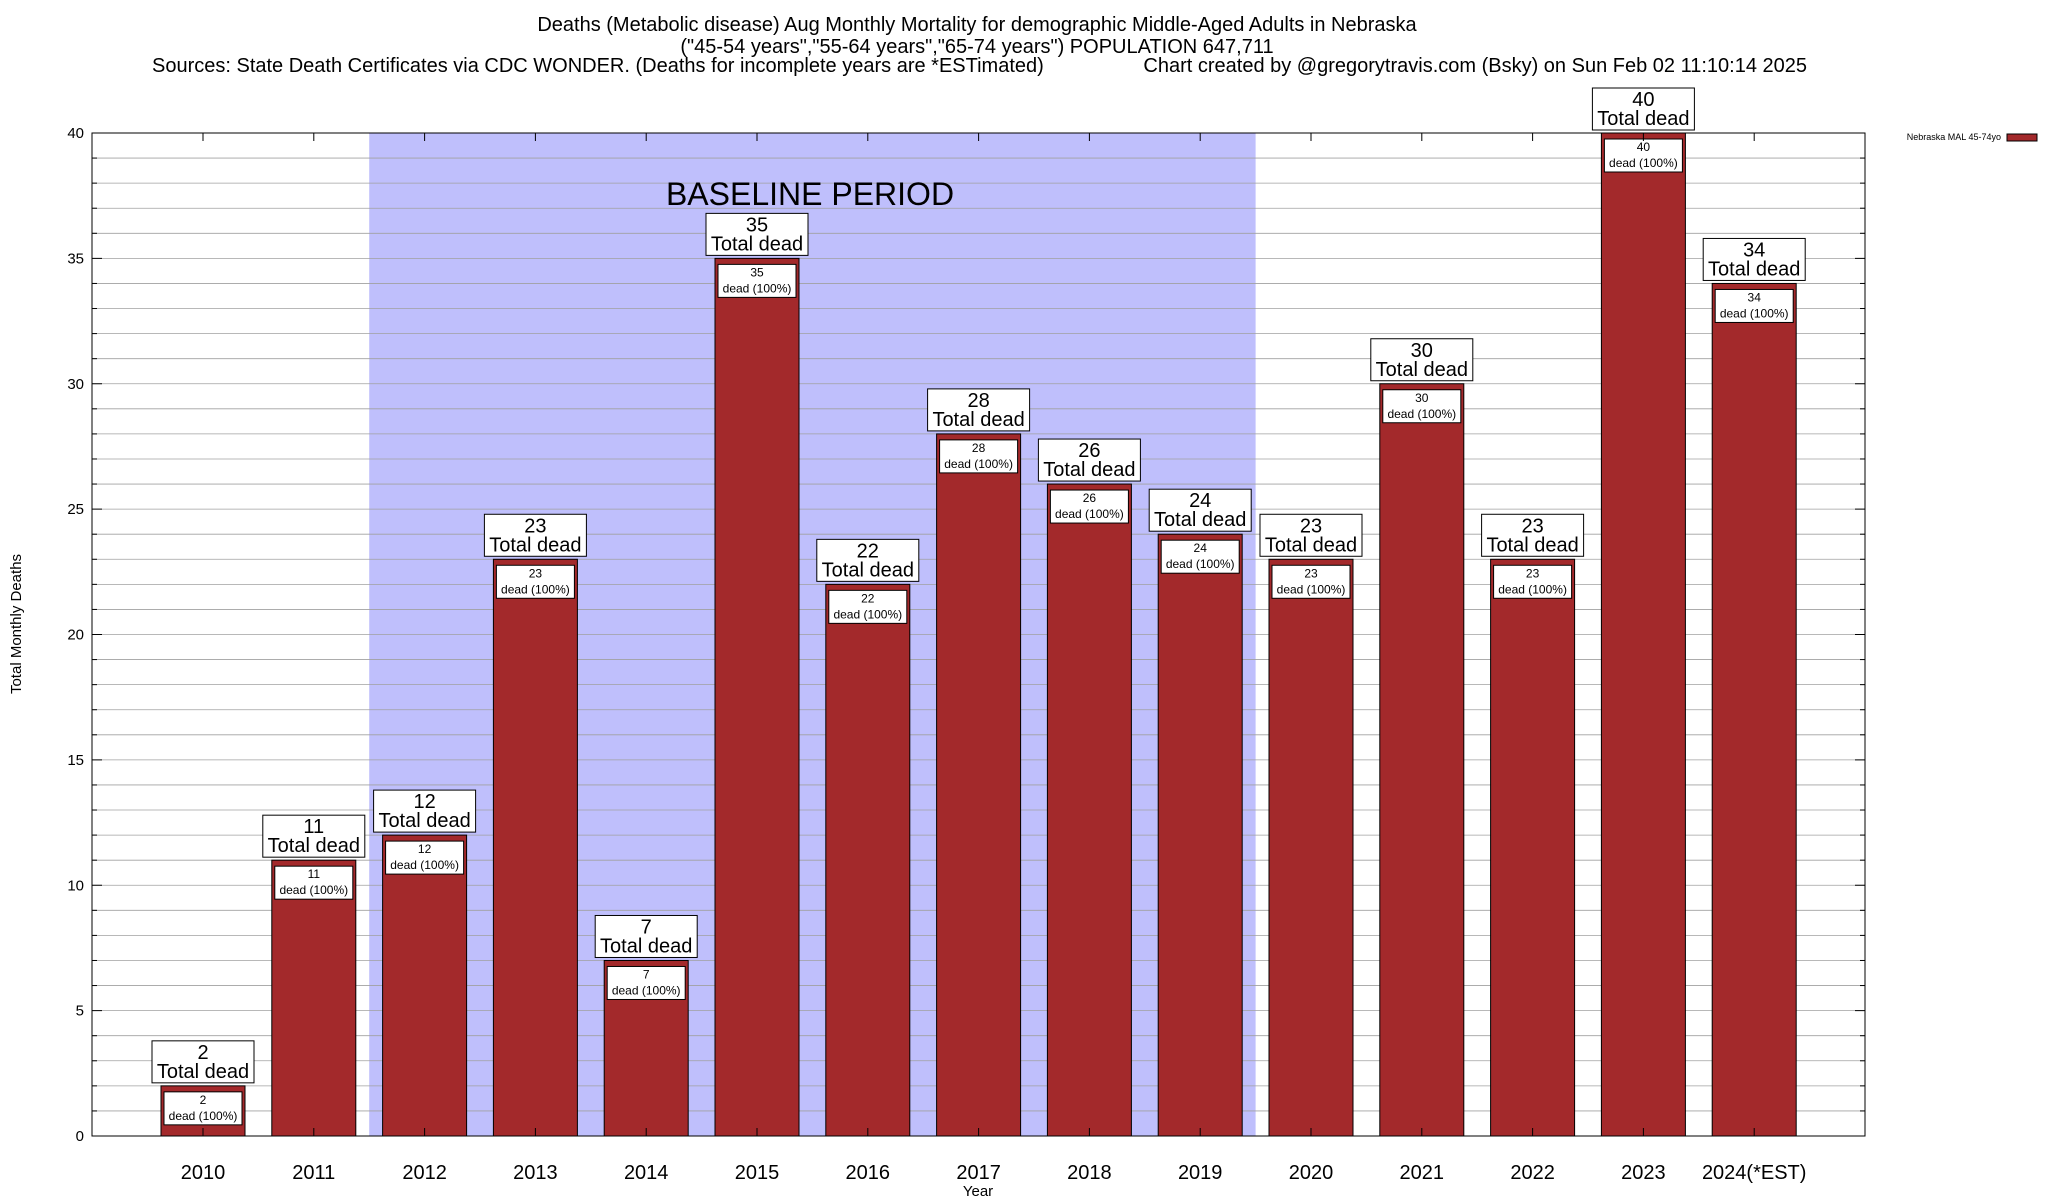  What do you see at coordinates (80, 1011) in the screenshot?
I see `y-tick-label: 5` at bounding box center [80, 1011].